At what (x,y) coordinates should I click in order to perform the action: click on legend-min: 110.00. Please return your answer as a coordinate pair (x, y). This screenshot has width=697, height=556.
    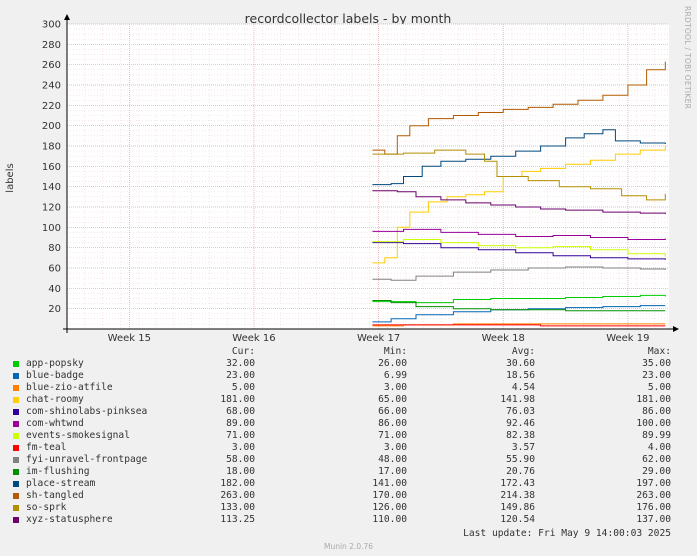
    Looking at the image, I should click on (389, 519).